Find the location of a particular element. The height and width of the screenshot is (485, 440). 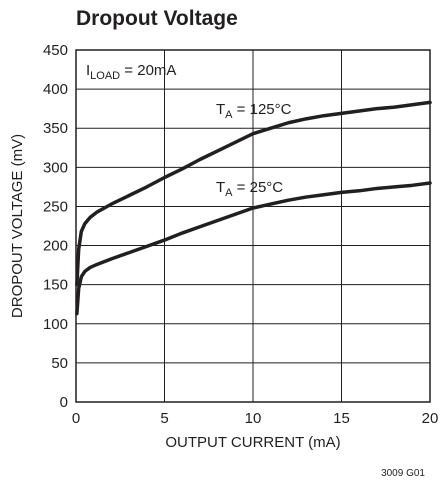

series-label-25c: TA = 25°C is located at coordinates (249, 189).